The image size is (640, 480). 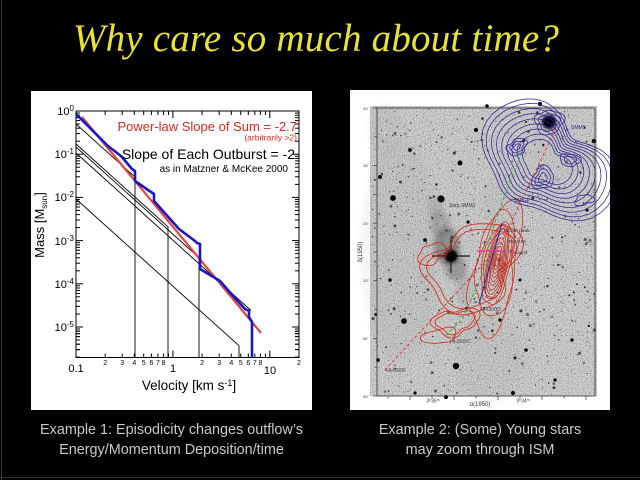 I want to click on svg-text: 20', so click(x=365, y=223).